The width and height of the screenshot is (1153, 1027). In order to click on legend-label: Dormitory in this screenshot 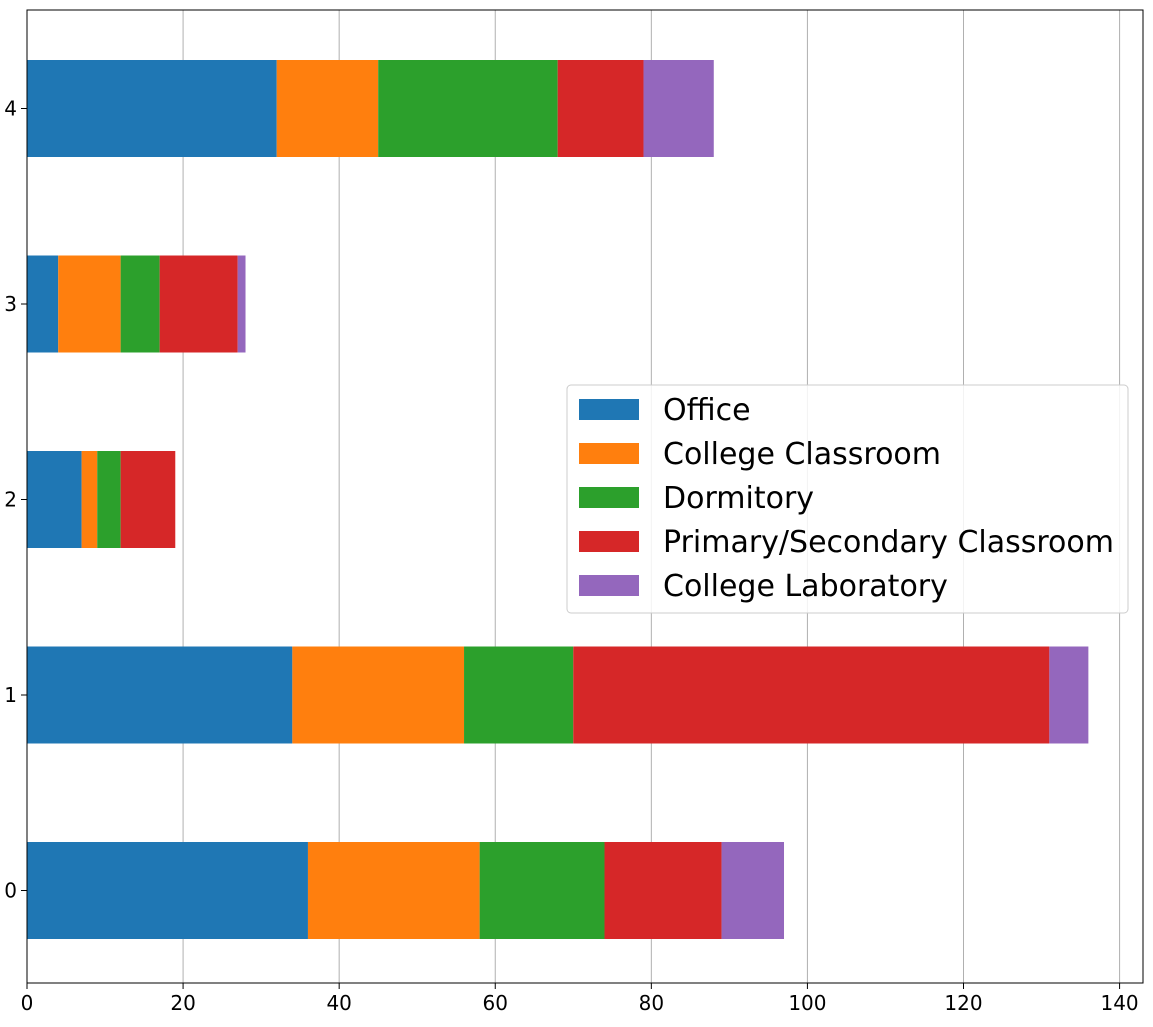, I will do `click(738, 498)`.